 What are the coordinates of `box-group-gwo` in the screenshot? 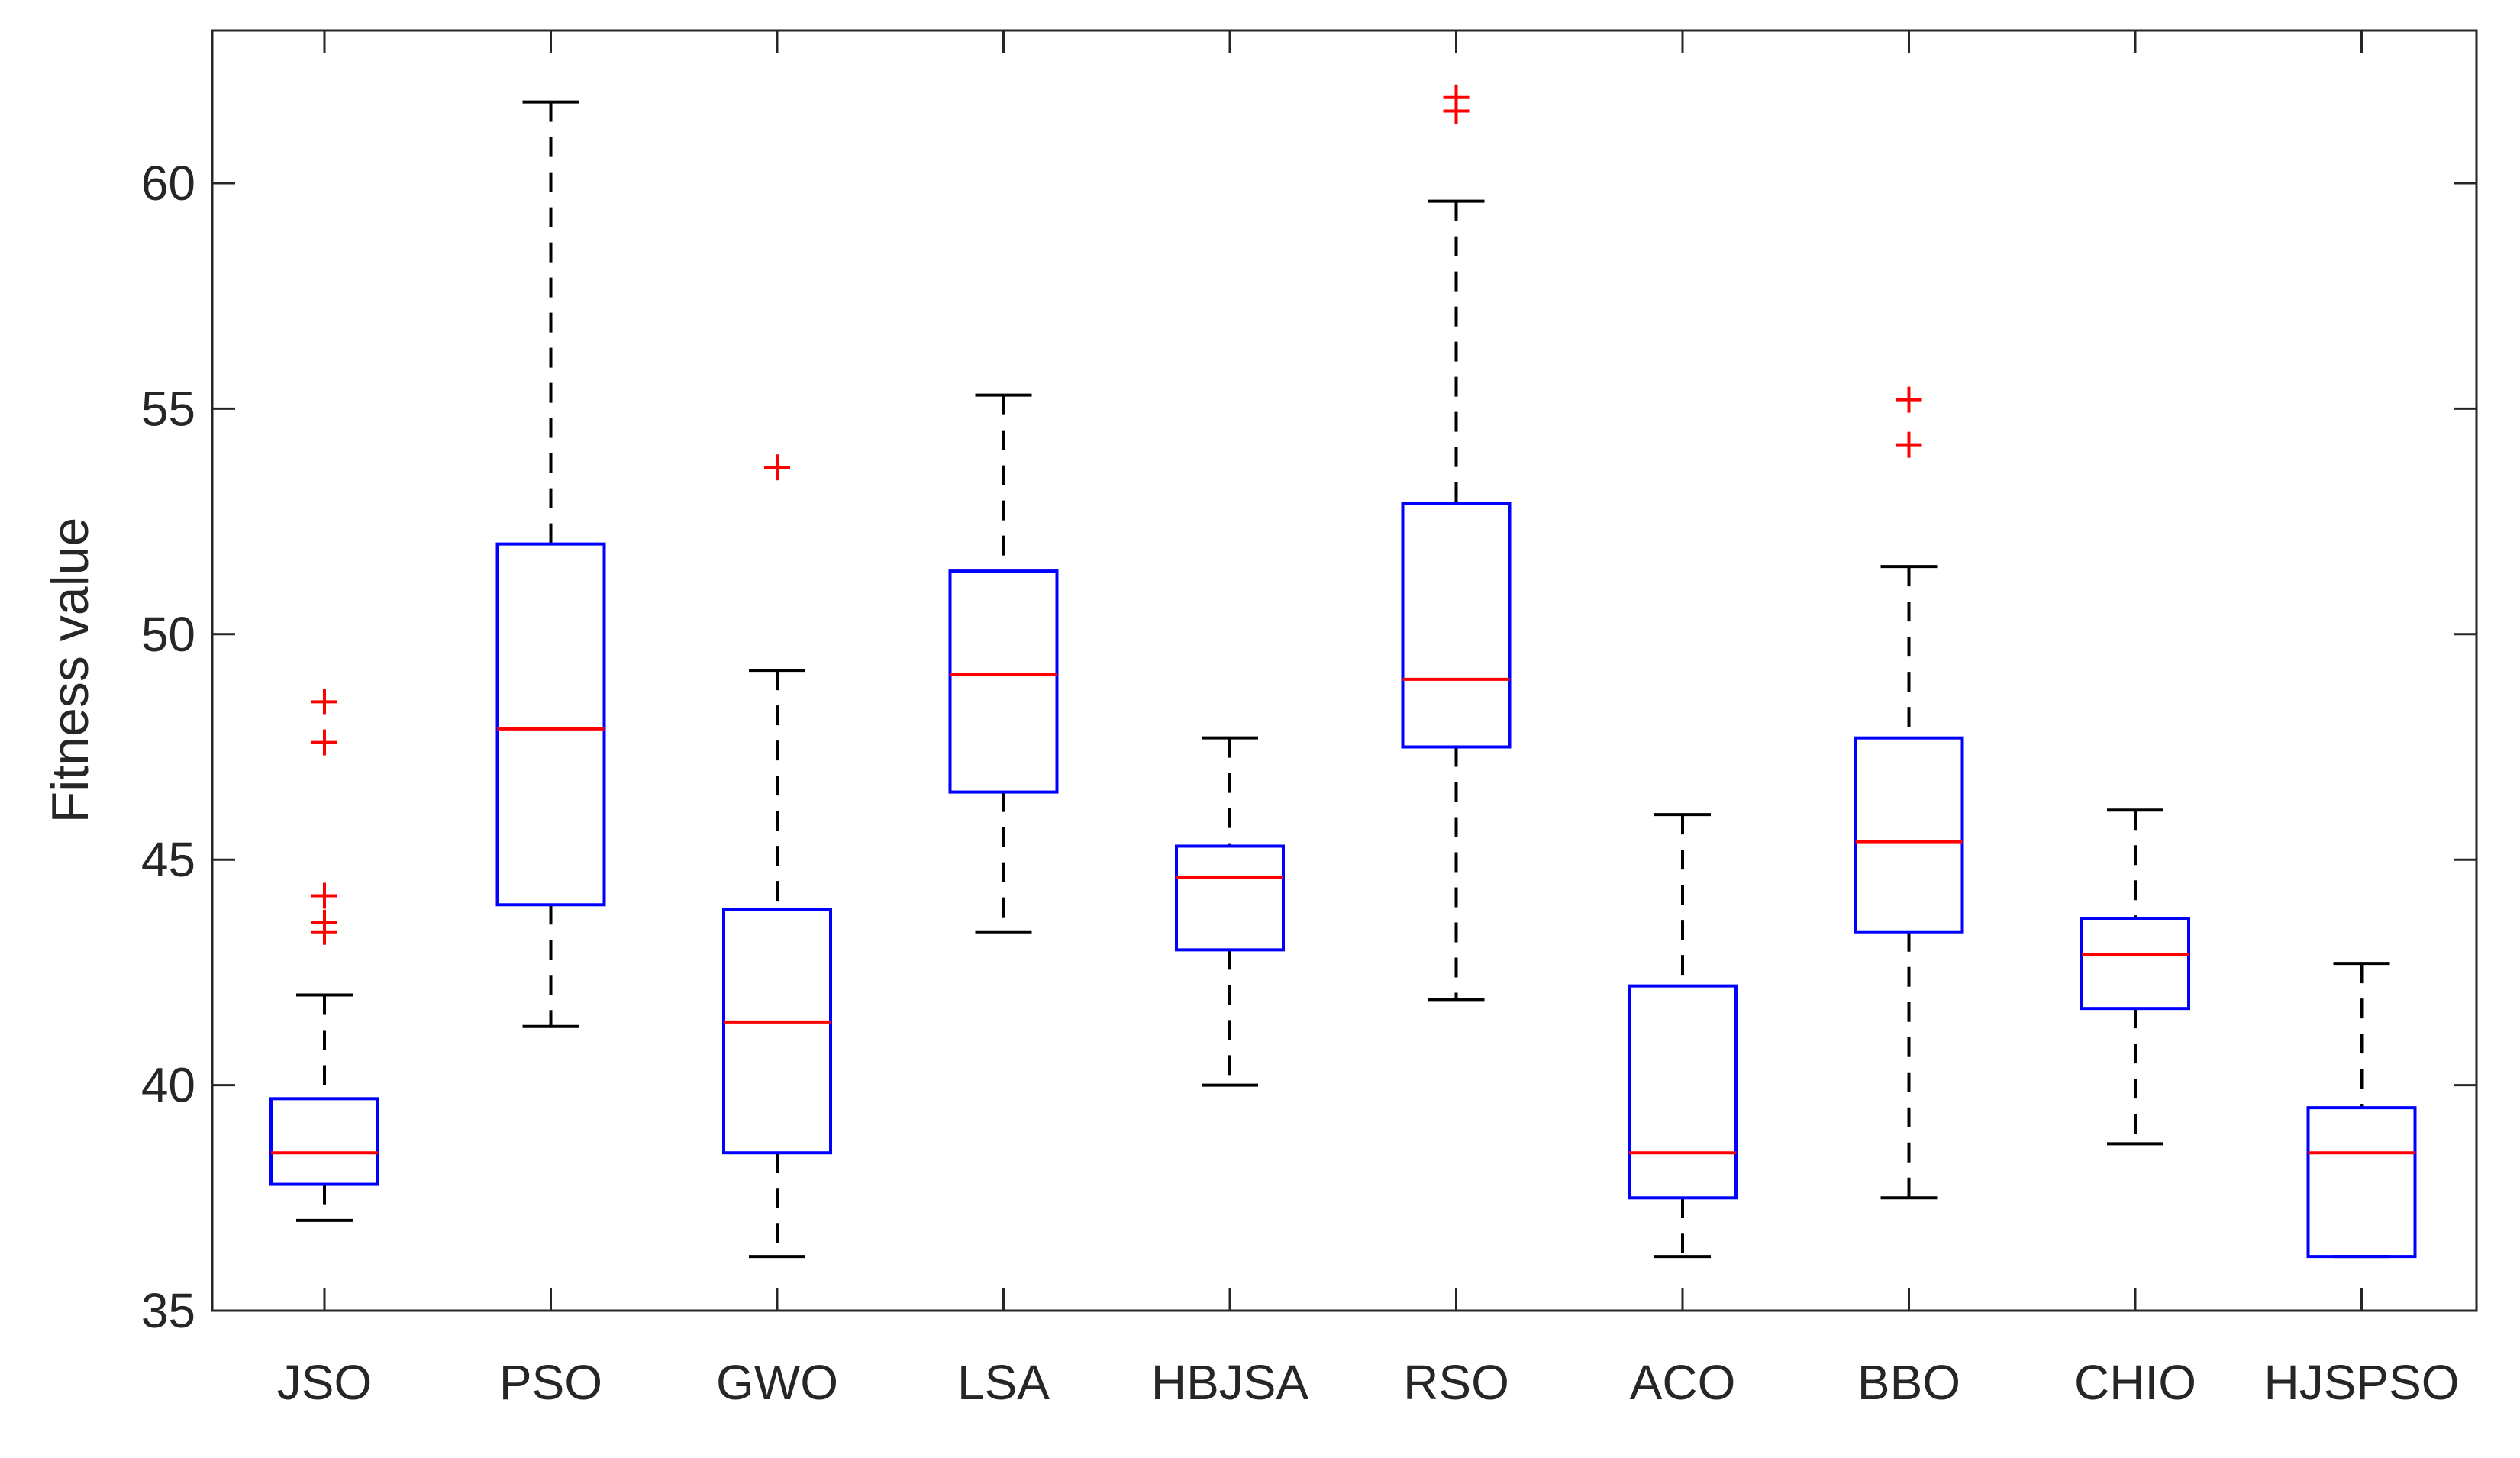 It's located at (777, 856).